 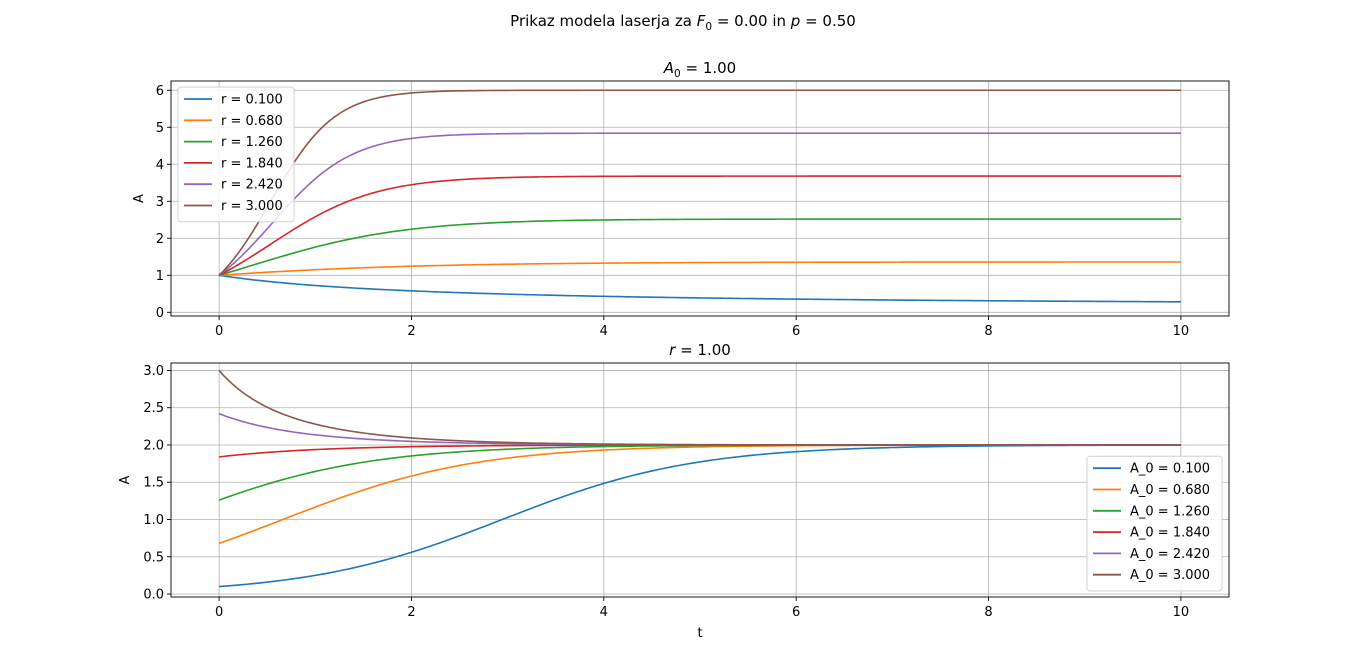 I want to click on bottom-legend-label-2: A_0 = 1.260, so click(x=1170, y=511).